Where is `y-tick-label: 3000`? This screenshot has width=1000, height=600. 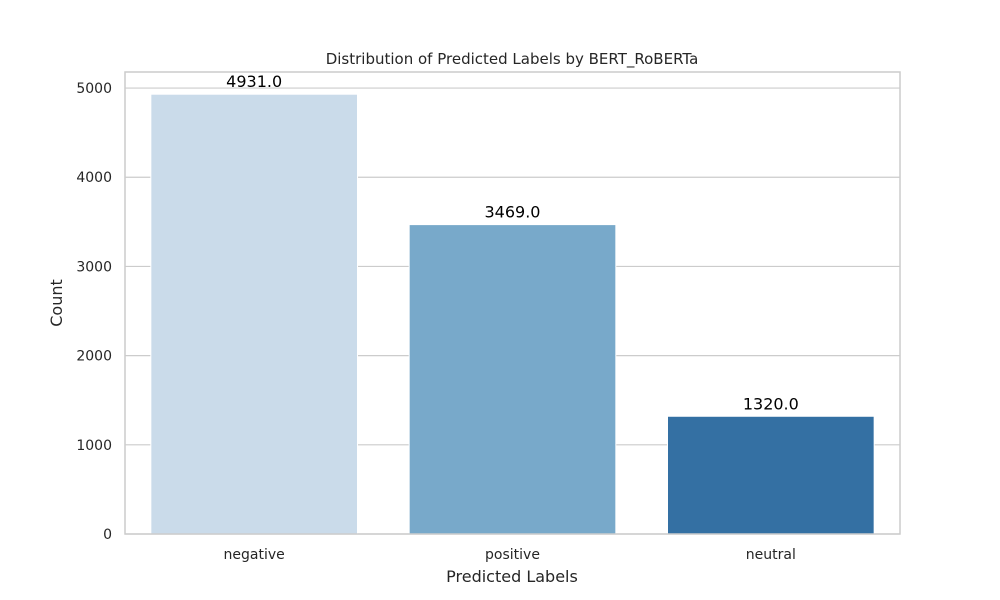 y-tick-label: 3000 is located at coordinates (94, 267).